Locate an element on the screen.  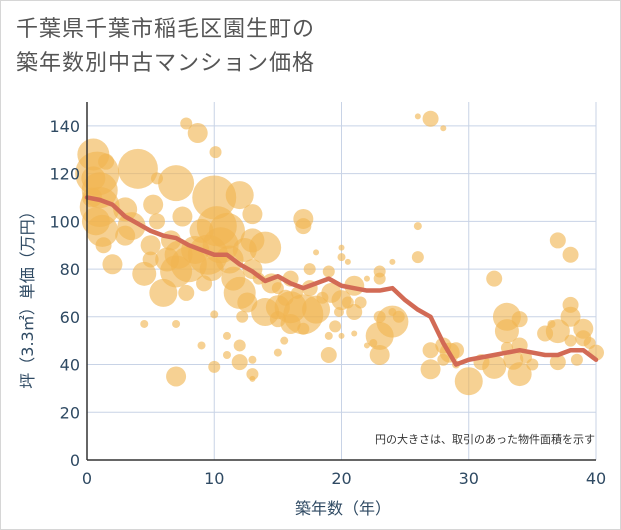
x-tick-label: 10 is located at coordinates (214, 478).